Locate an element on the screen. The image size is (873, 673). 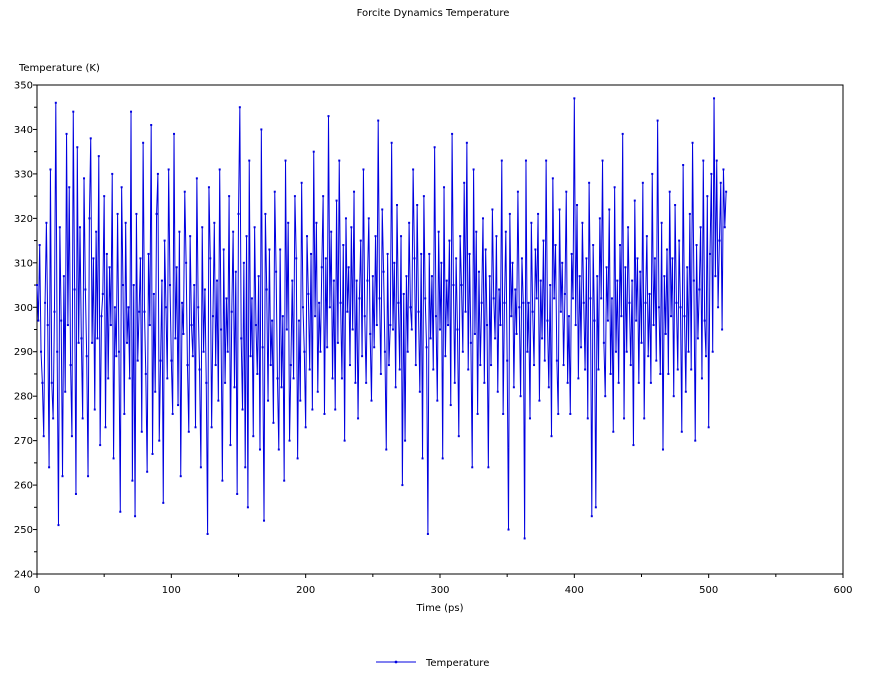
chart-title: Forcite Dynamics Temperature is located at coordinates (433, 13).